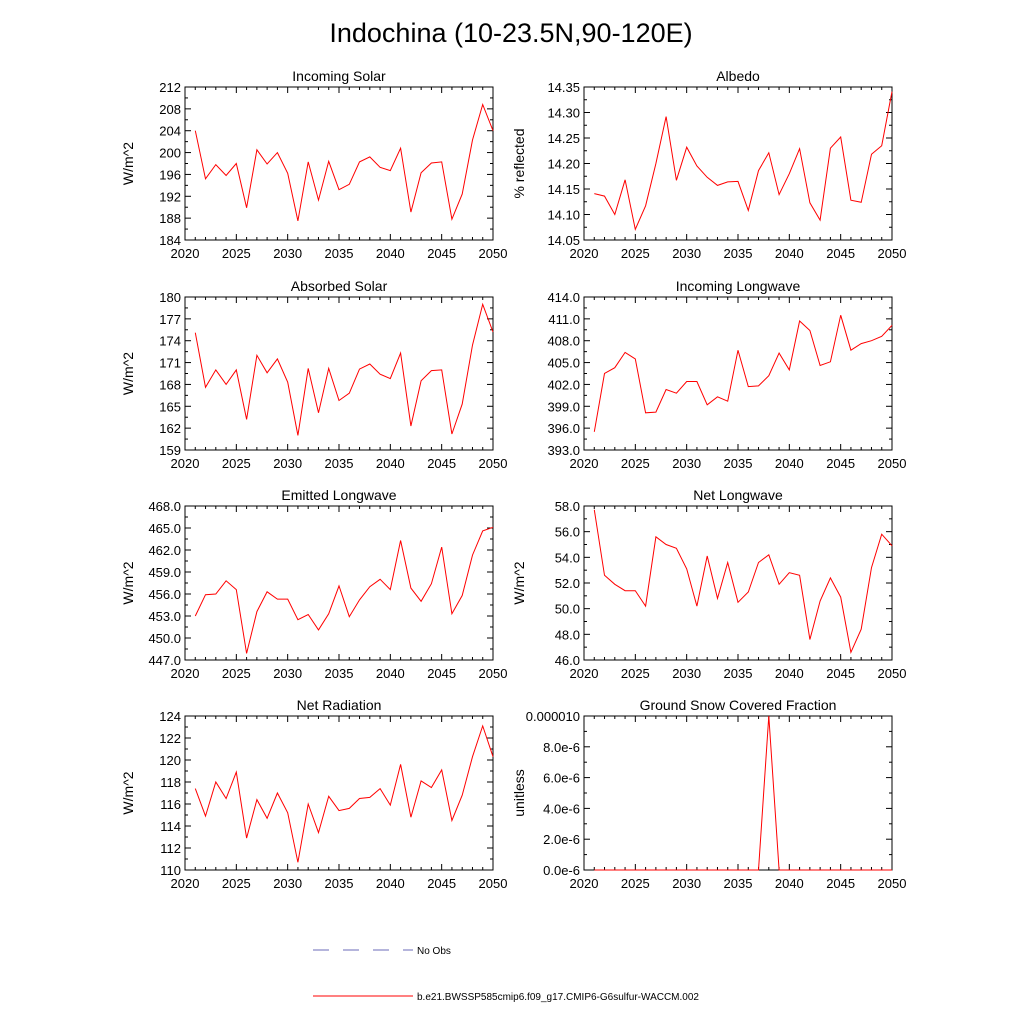  What do you see at coordinates (164, 638) in the screenshot?
I see `y-tick-label: 450.0` at bounding box center [164, 638].